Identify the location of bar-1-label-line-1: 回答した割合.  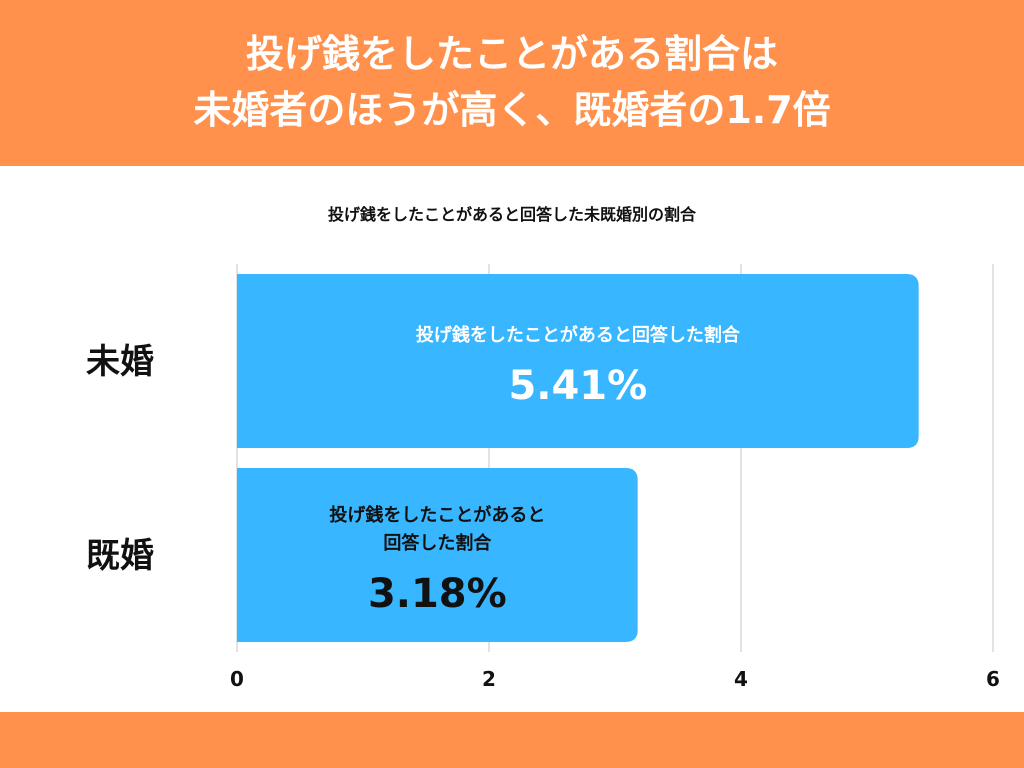
(437, 543).